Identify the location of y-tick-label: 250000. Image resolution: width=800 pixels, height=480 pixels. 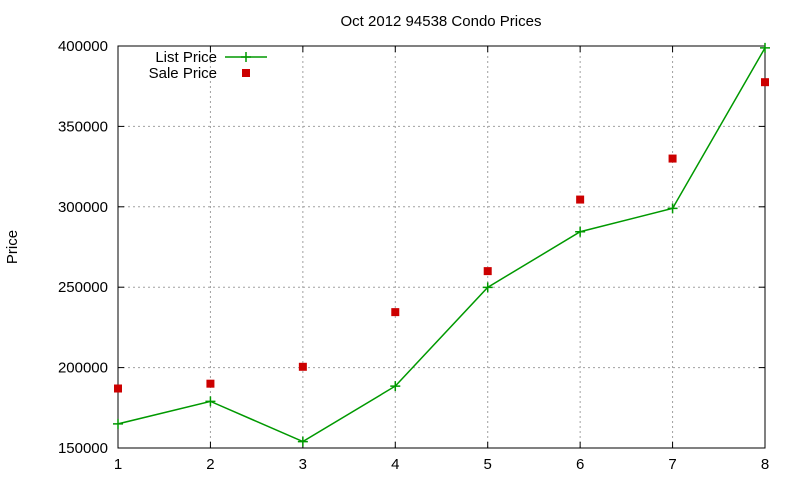
(83, 287).